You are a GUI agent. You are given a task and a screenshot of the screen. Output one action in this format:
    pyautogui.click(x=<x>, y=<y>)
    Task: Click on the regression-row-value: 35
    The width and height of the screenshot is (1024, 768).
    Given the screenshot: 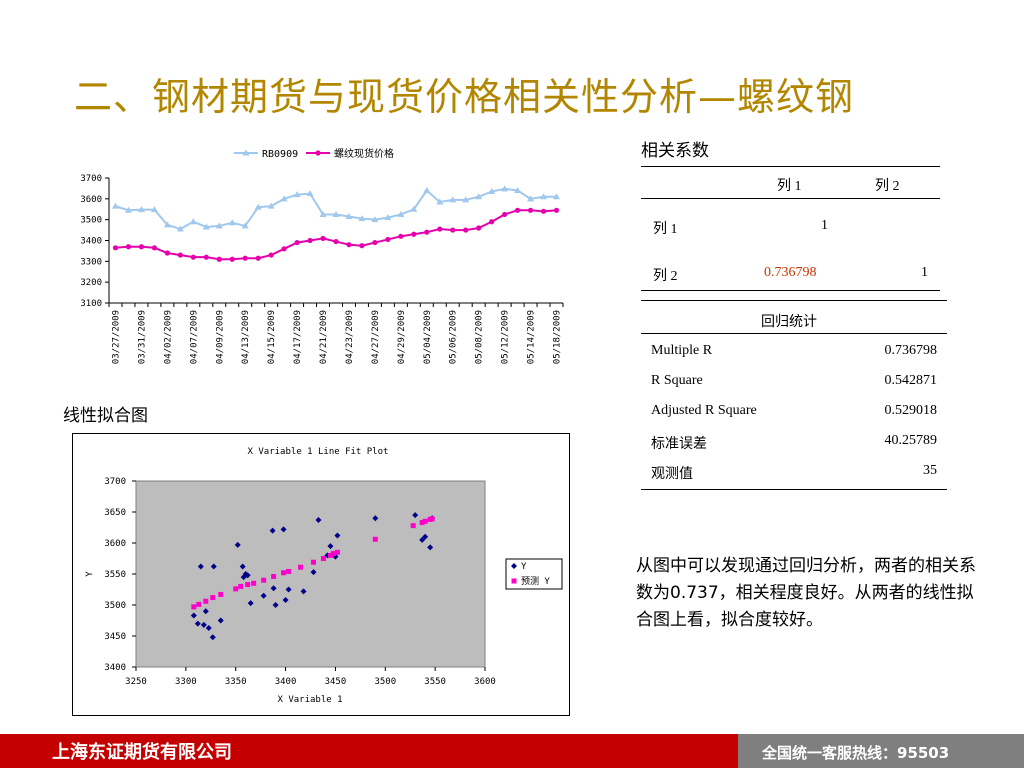 What is the action you would take?
    pyautogui.click(x=930, y=470)
    